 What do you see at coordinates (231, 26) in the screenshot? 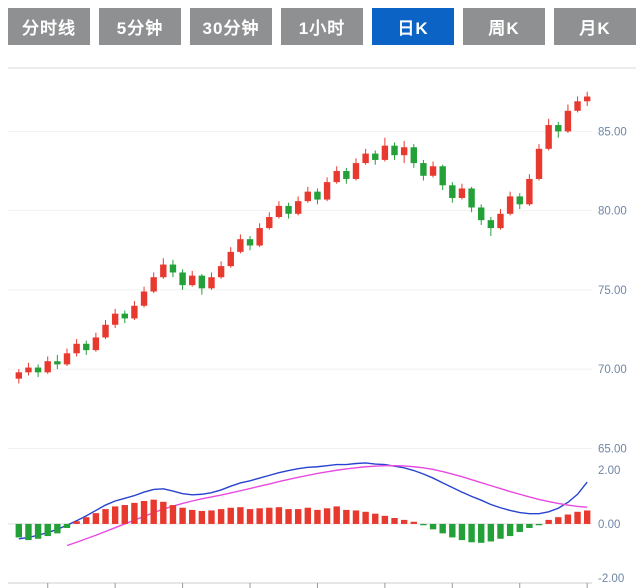
I see `tab-30min: 30分钟` at bounding box center [231, 26].